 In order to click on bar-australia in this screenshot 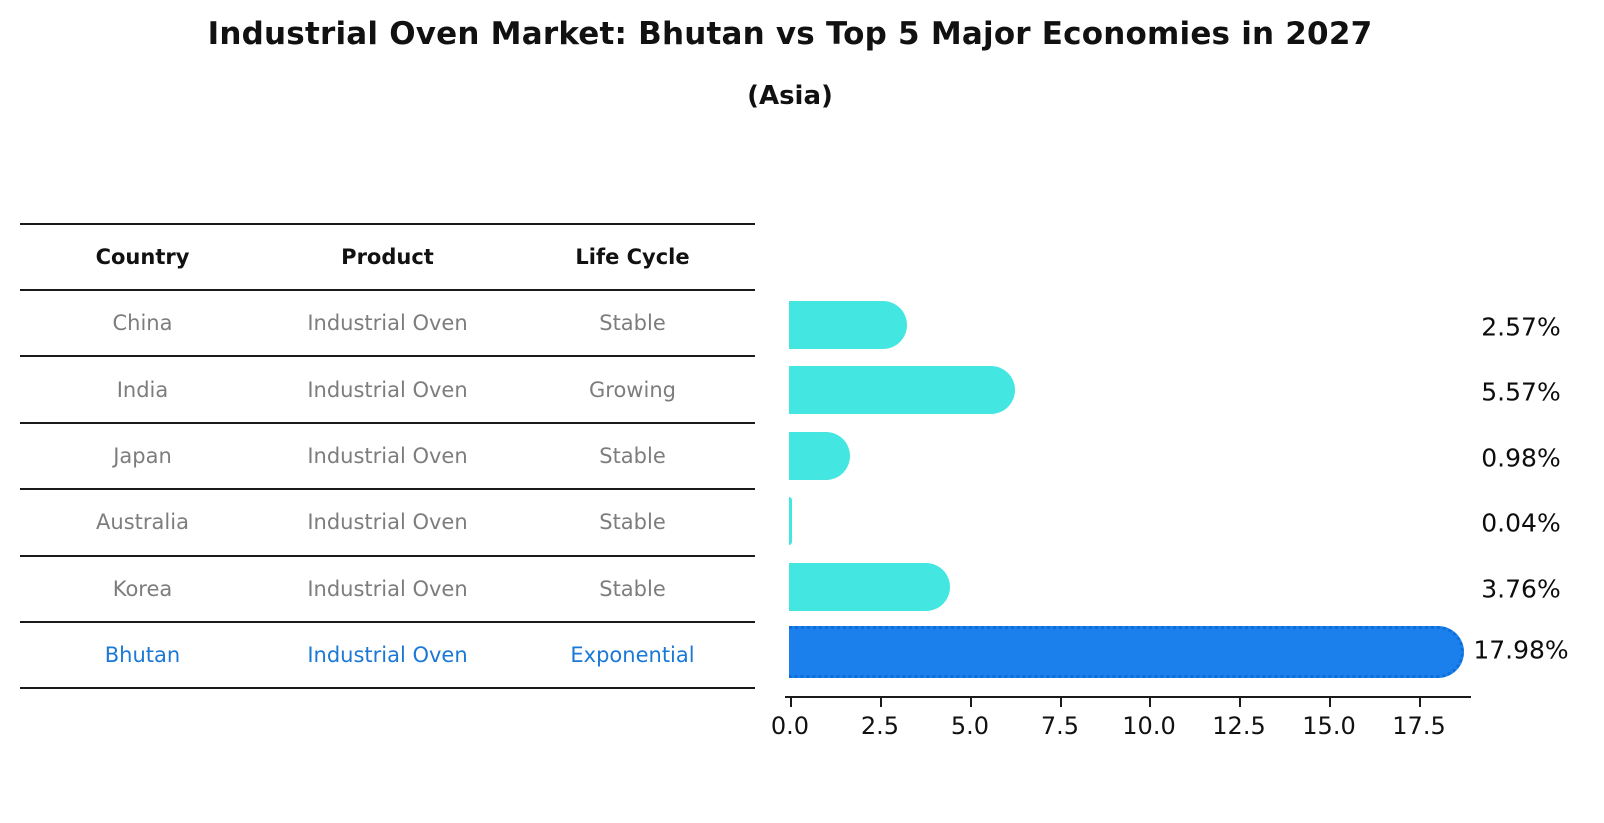, I will do `click(790, 521)`.